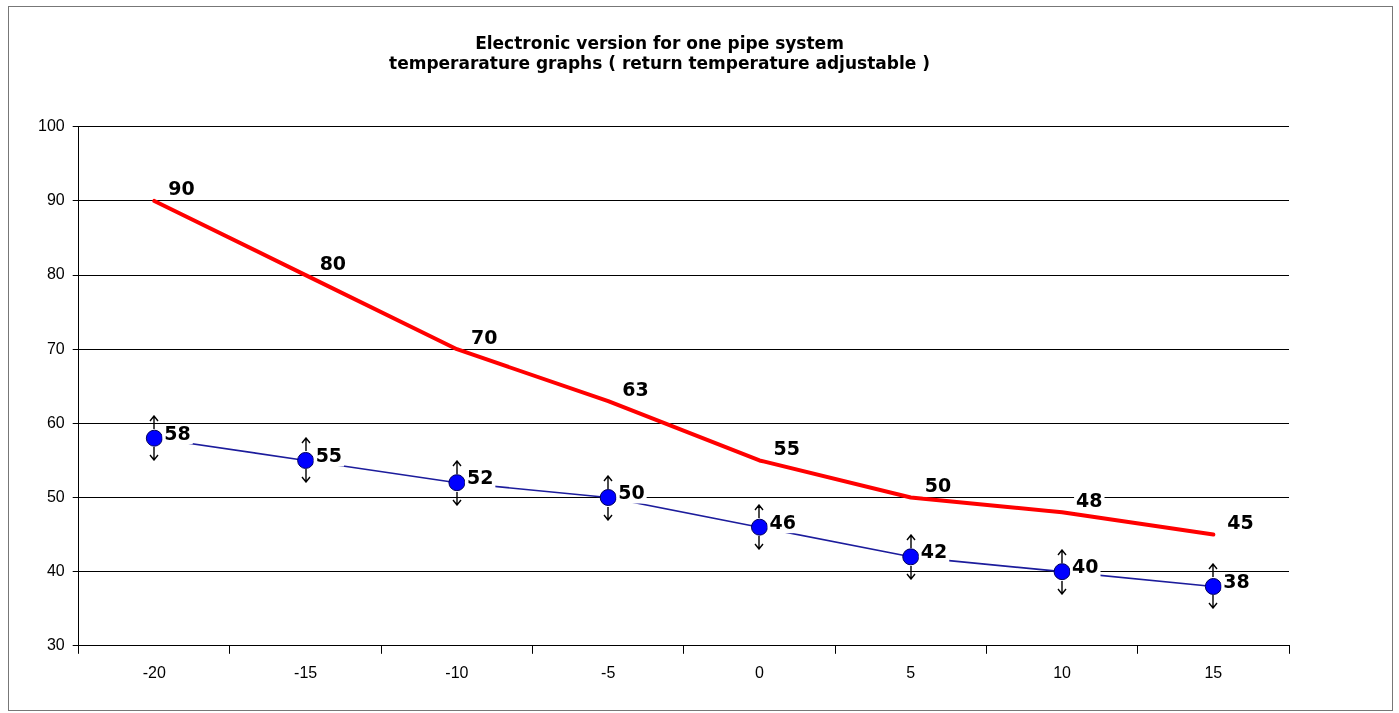 The width and height of the screenshot is (1399, 713). I want to click on x-tick-label: -15, so click(306, 672).